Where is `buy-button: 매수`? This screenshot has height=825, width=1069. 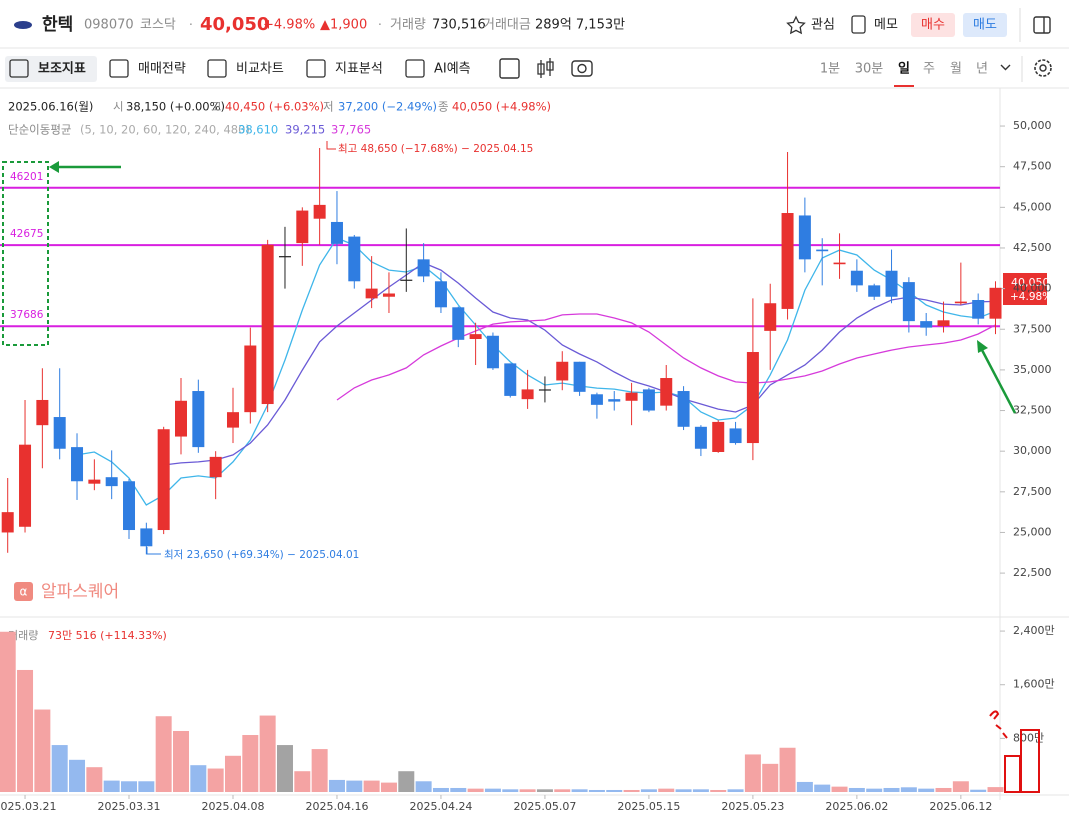
buy-button: 매수 is located at coordinates (933, 25).